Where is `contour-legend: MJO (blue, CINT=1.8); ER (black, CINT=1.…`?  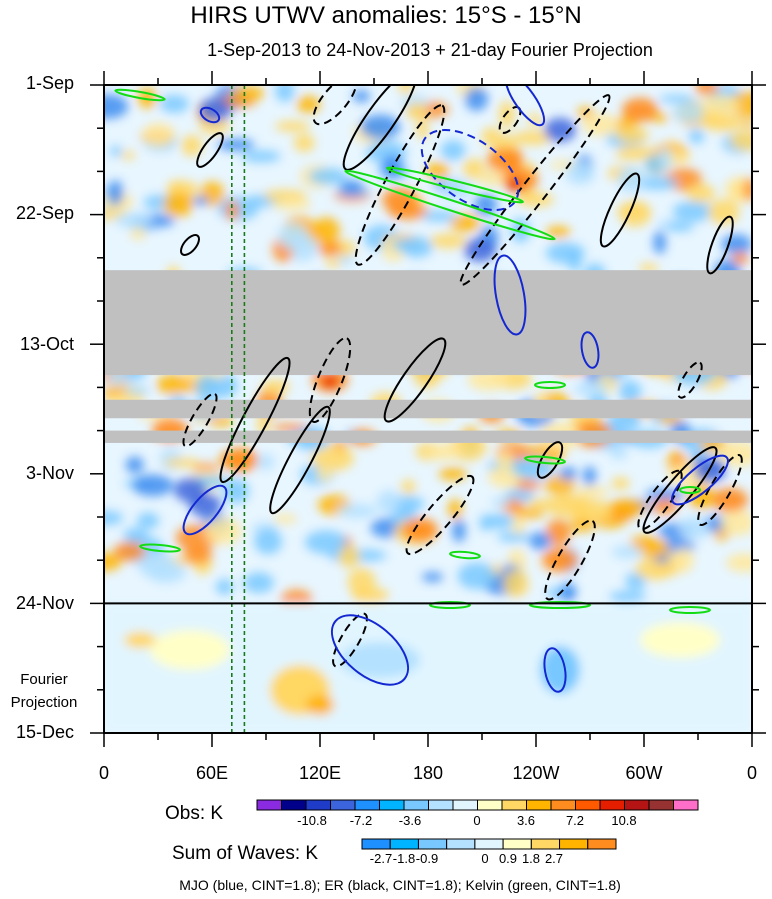
contour-legend: MJO (blue, CINT=1.8); ER (black, CINT=1.… is located at coordinates (400, 885).